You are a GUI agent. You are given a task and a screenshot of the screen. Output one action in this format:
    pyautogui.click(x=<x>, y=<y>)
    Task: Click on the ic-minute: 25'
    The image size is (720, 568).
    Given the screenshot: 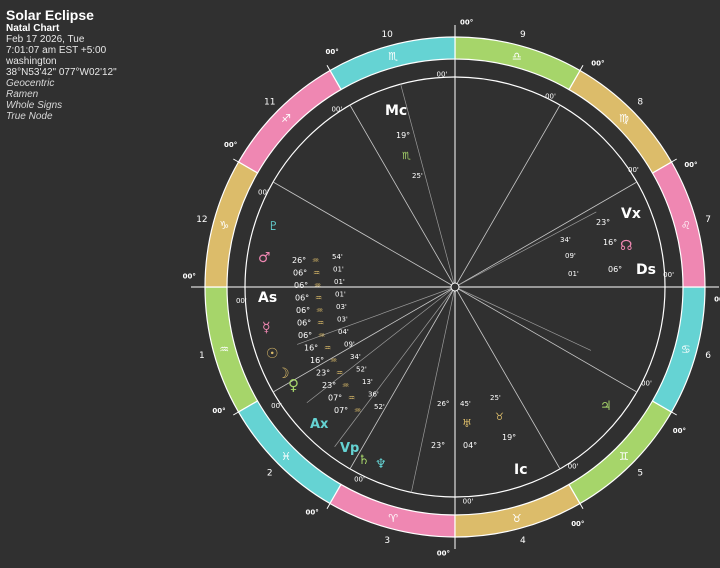 What is the action you would take?
    pyautogui.click(x=495, y=398)
    